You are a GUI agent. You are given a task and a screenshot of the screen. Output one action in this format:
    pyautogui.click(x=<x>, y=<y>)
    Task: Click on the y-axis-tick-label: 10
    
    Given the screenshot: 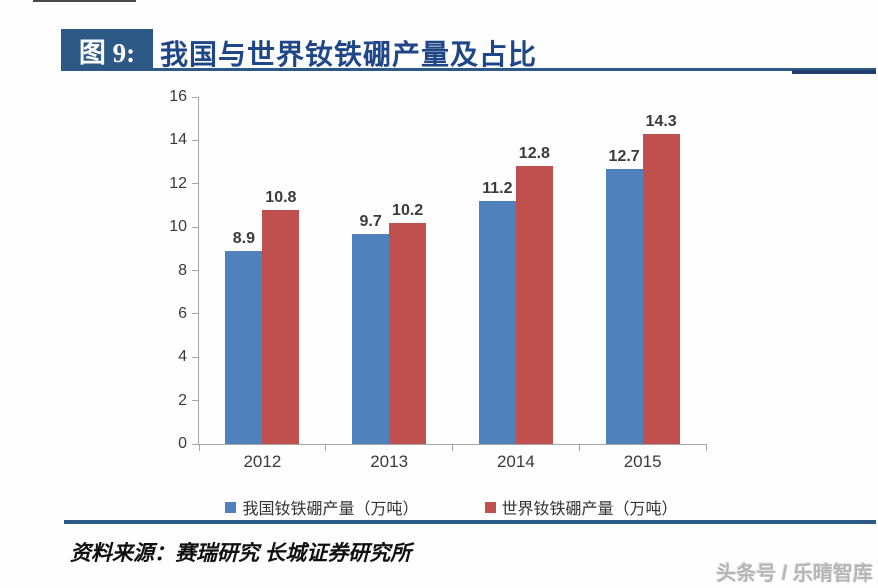 What is the action you would take?
    pyautogui.click(x=178, y=227)
    